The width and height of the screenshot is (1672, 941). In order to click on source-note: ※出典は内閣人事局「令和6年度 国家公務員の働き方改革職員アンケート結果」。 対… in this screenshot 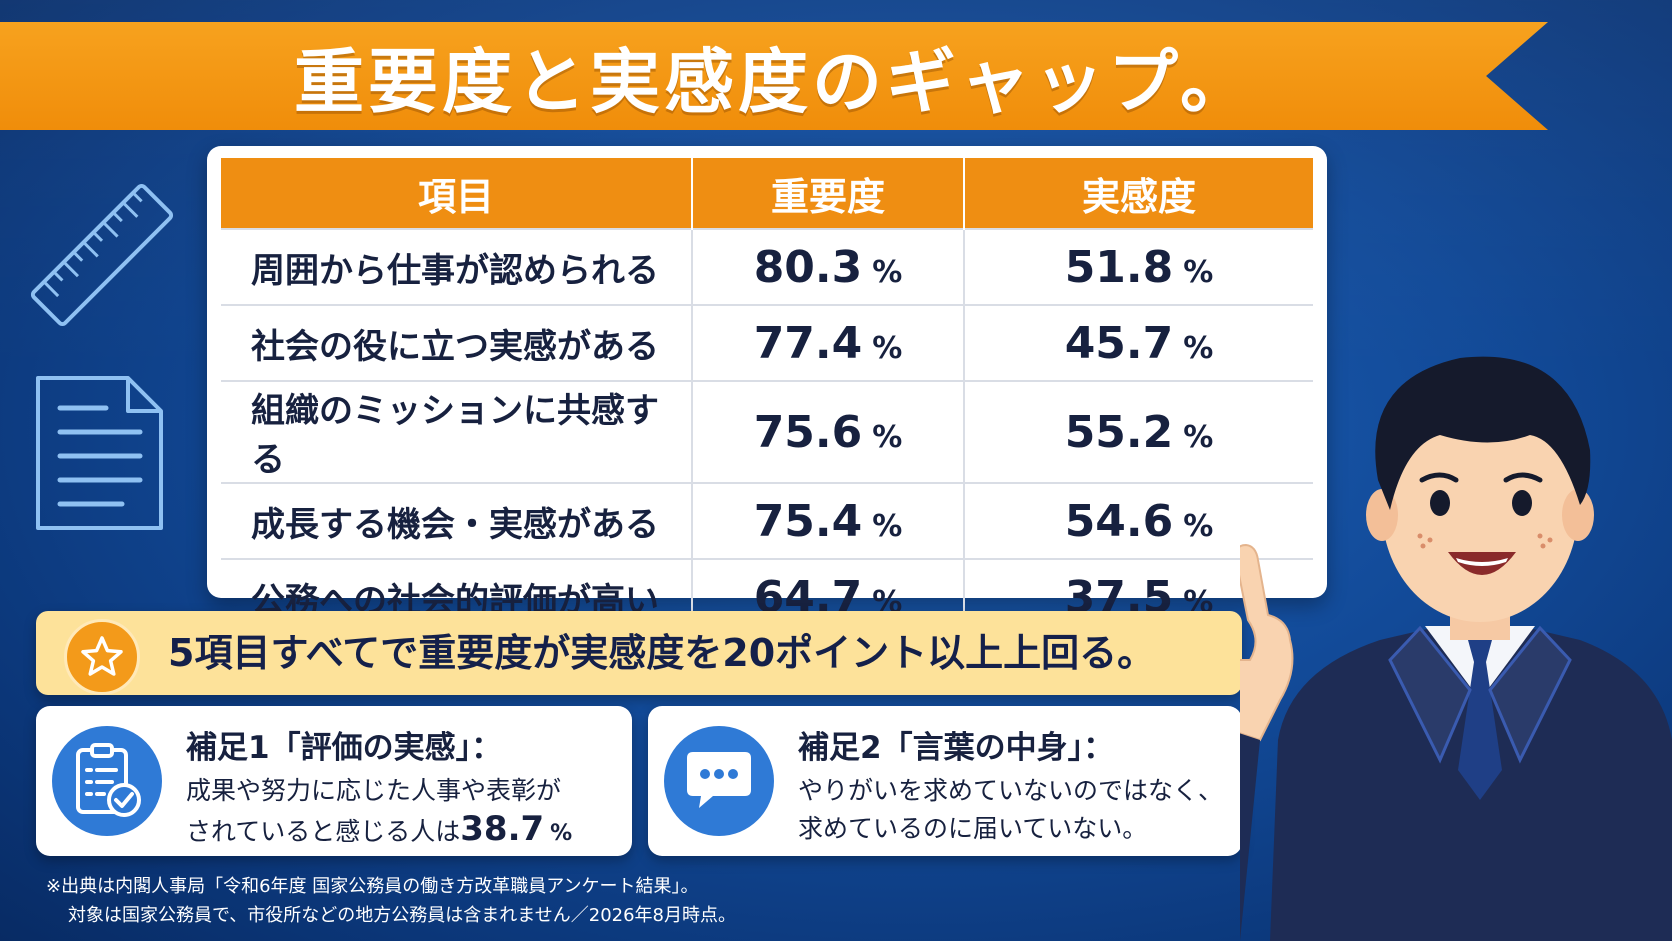, I will do `click(391, 901)`.